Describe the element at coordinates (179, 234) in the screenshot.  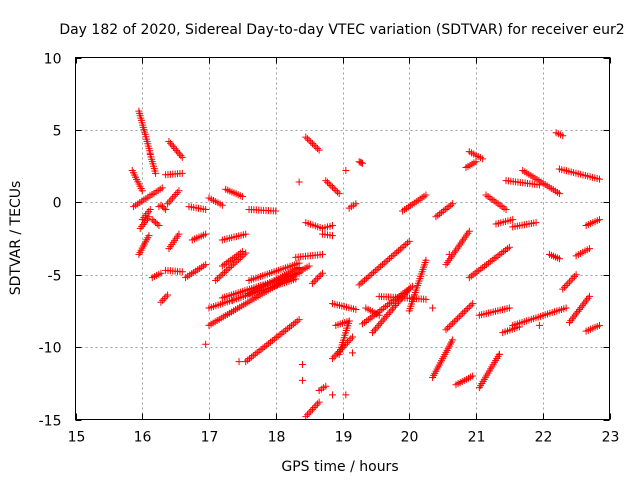
I see `data-point-s16` at that location.